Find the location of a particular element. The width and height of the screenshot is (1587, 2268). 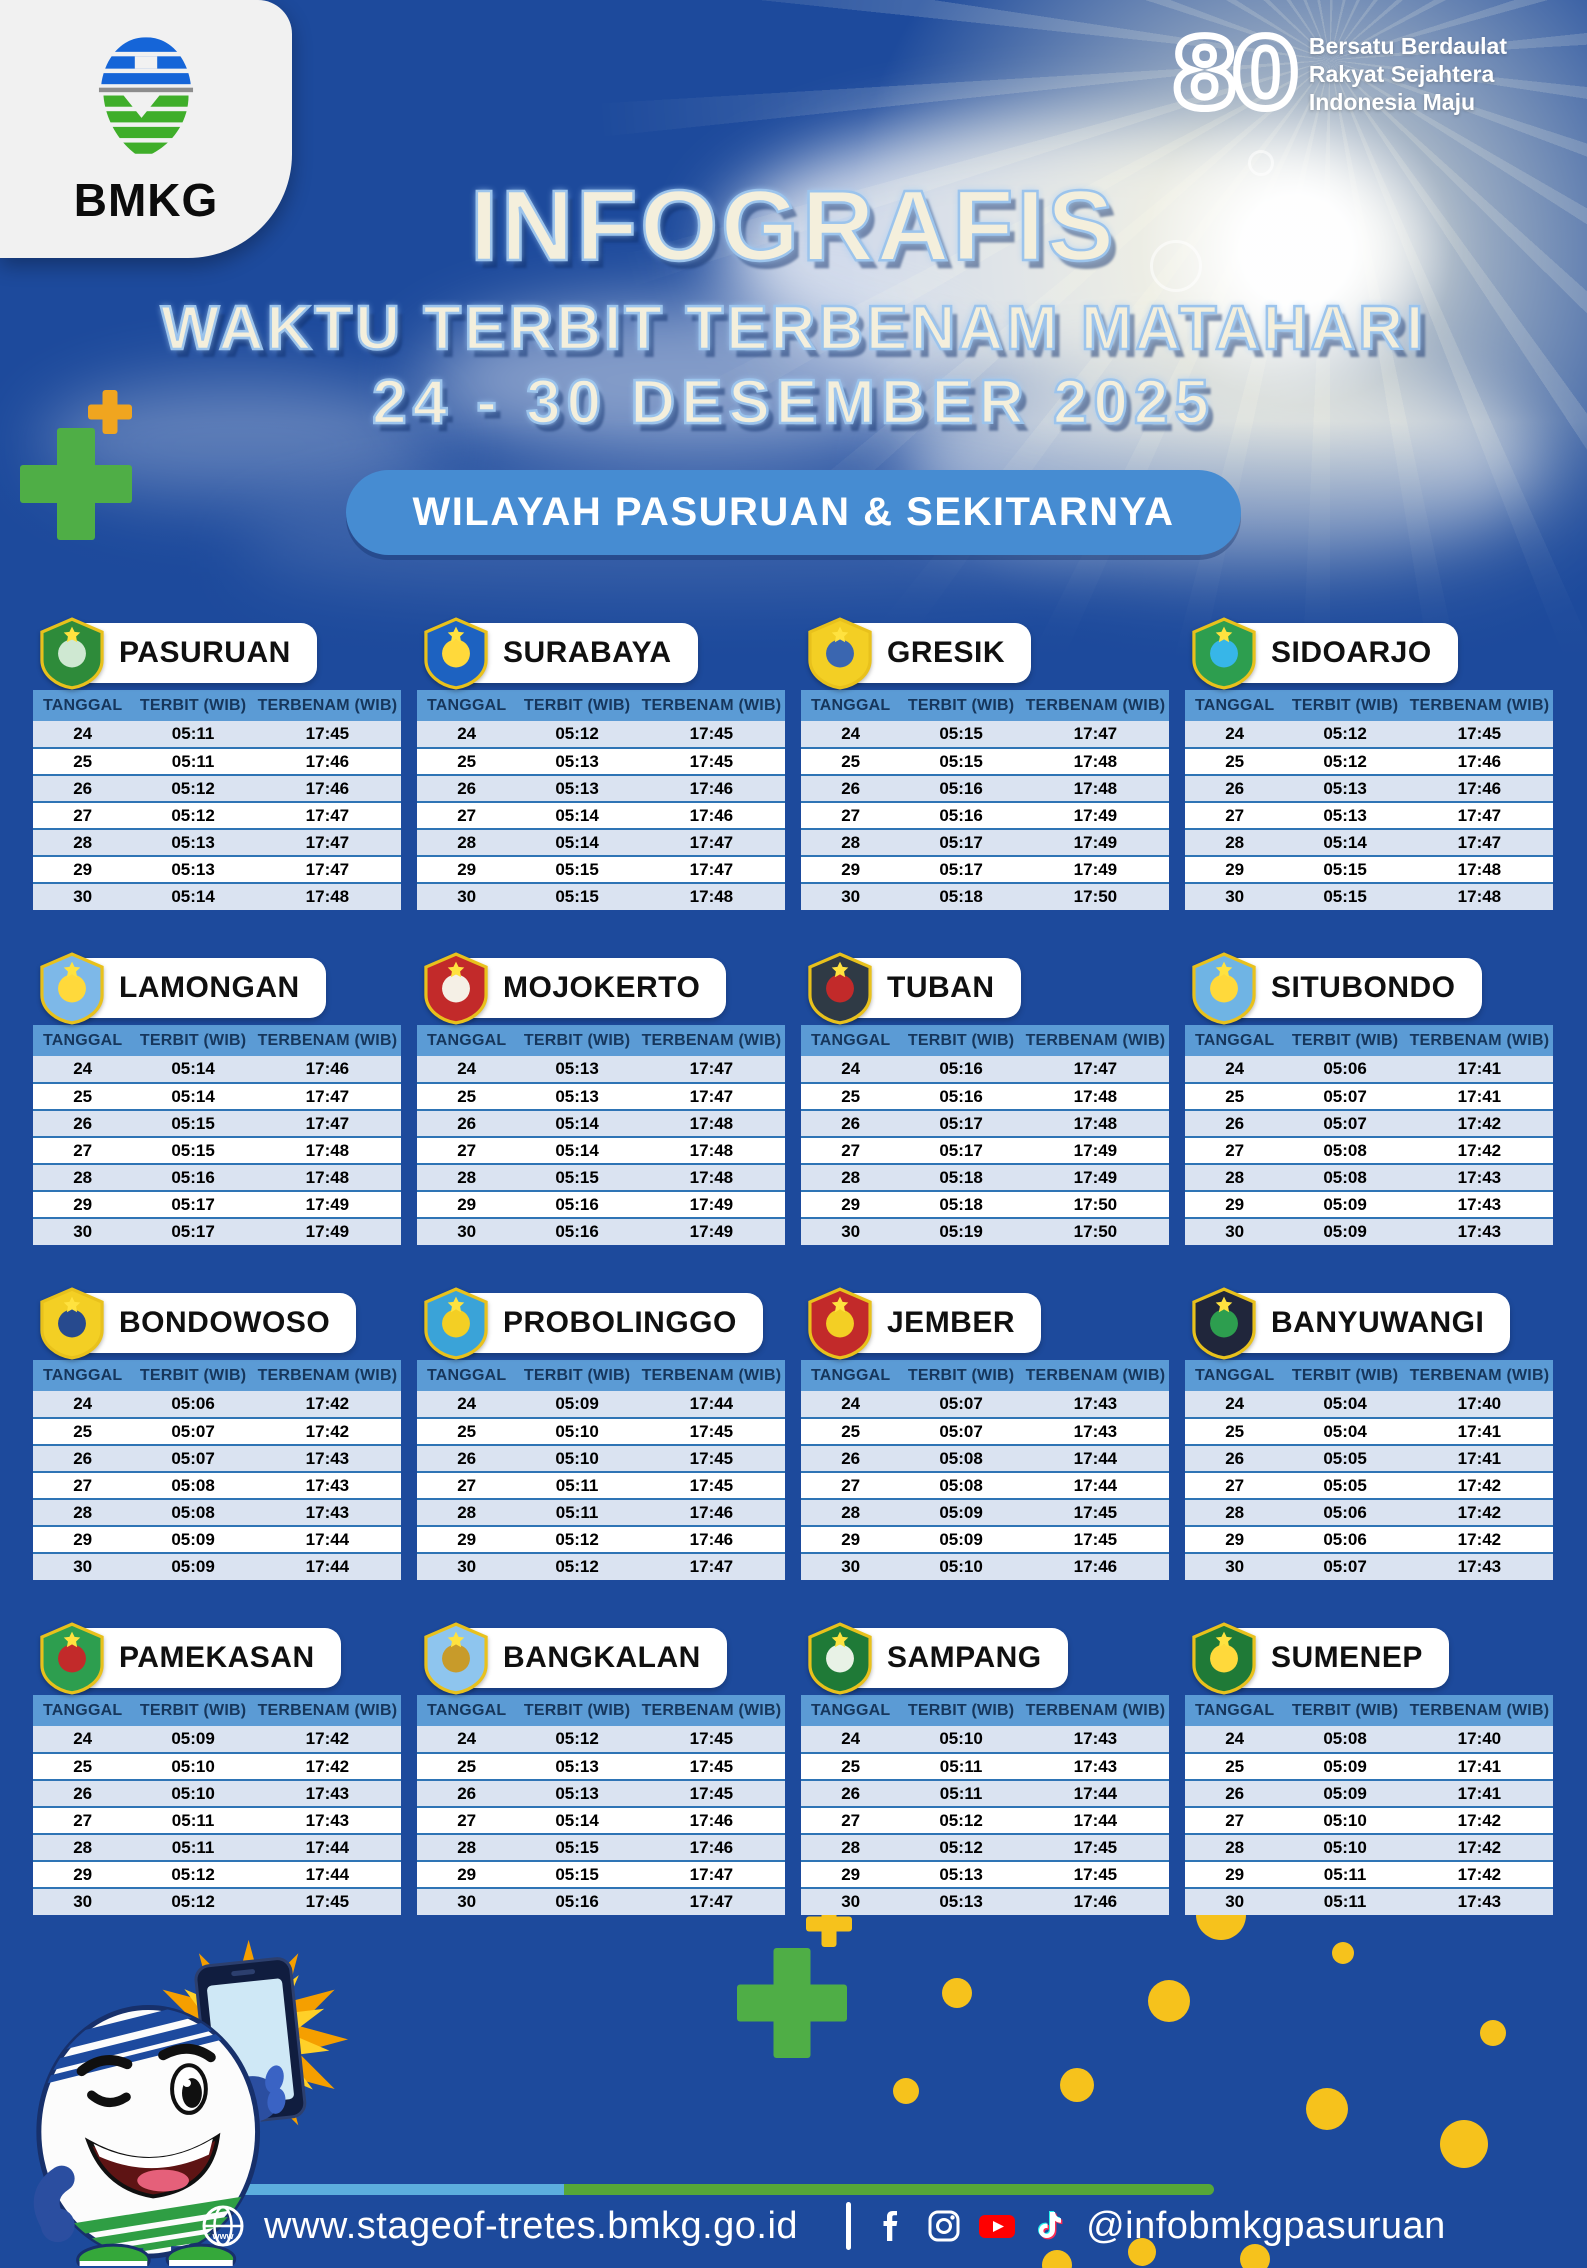

sun-time-row: 27 05:05 17:42 is located at coordinates (1369, 1486).